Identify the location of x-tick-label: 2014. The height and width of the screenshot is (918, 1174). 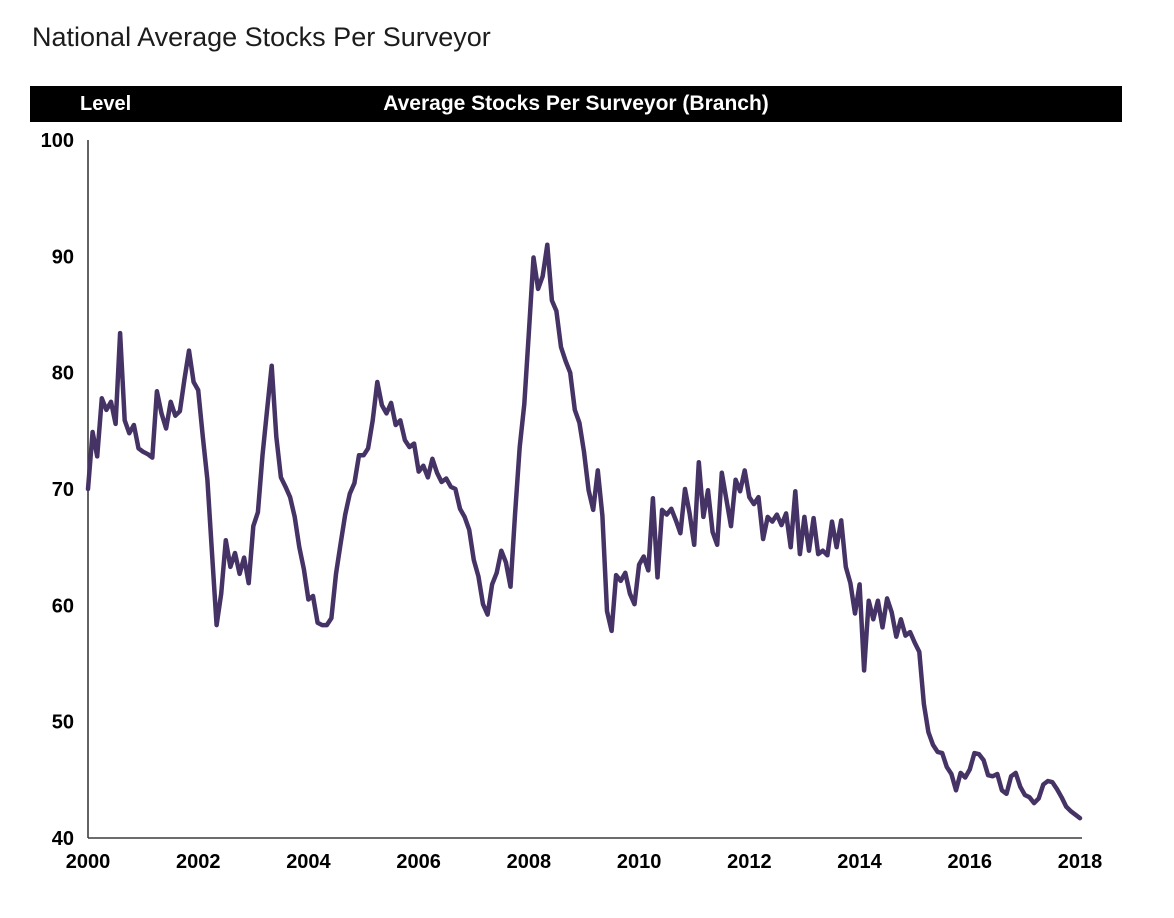
(859, 862).